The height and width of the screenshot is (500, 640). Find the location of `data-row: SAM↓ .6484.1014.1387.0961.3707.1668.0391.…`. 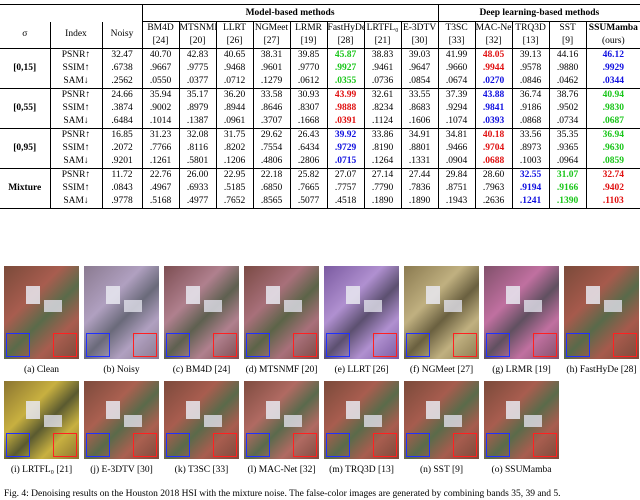

data-row: SAM↓ .6484.1014.1387.0961.3707.1668.0391.… is located at coordinates (320, 122).